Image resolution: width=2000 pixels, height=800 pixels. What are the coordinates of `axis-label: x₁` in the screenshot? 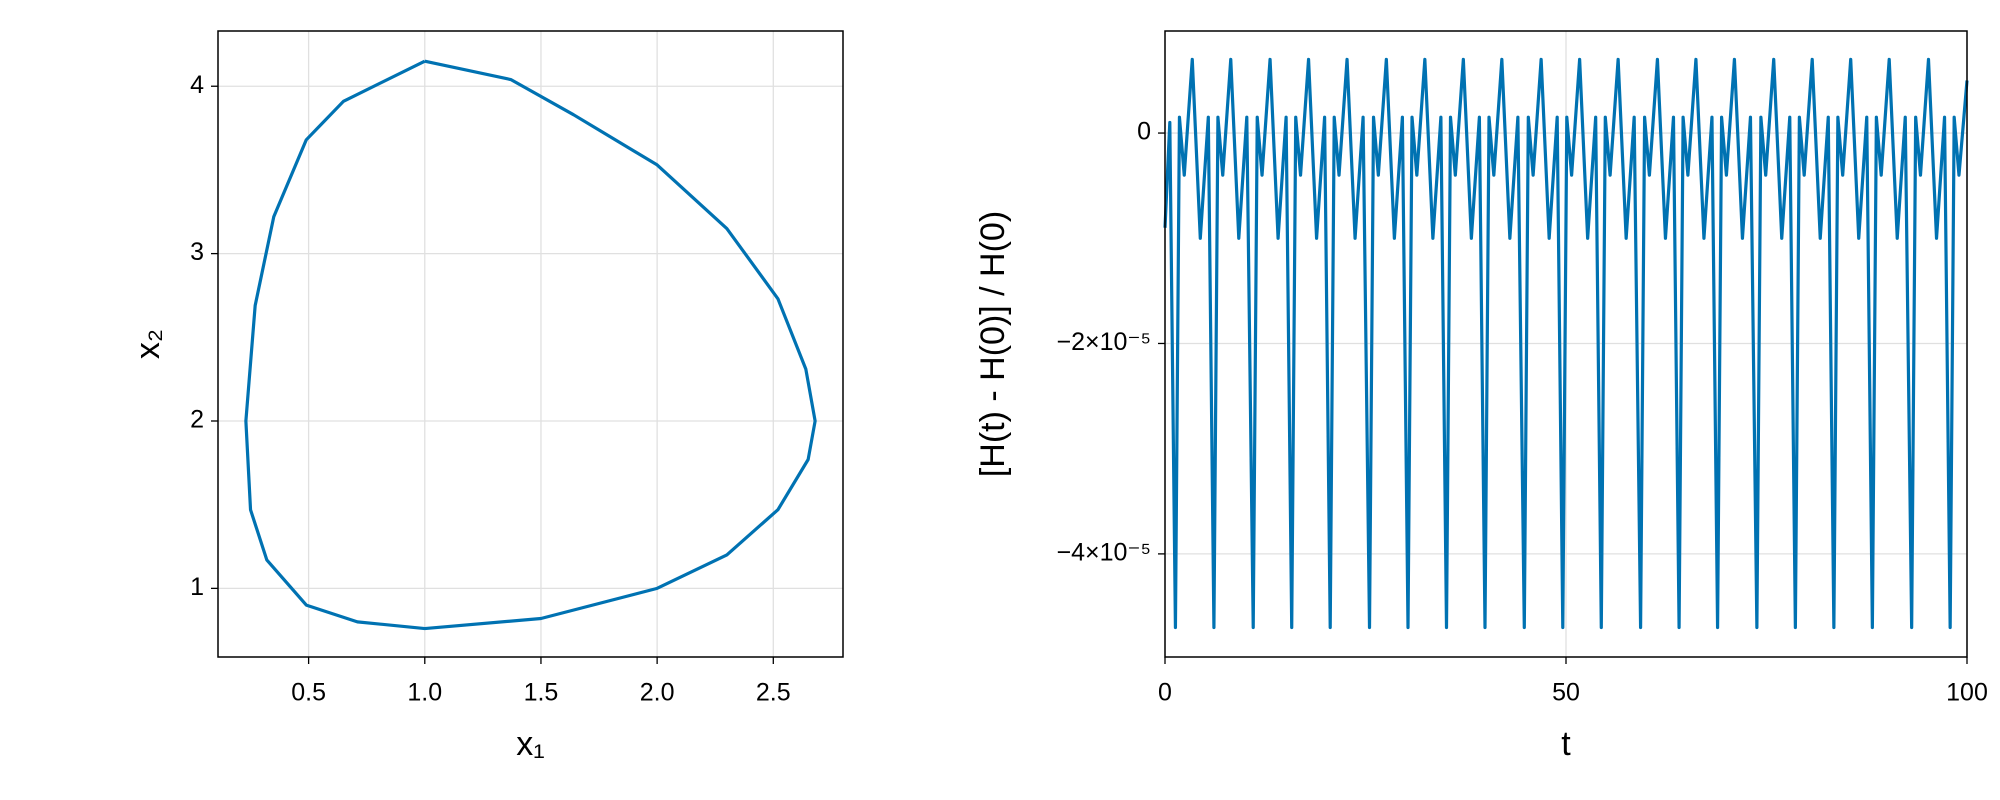 It's located at (530, 744).